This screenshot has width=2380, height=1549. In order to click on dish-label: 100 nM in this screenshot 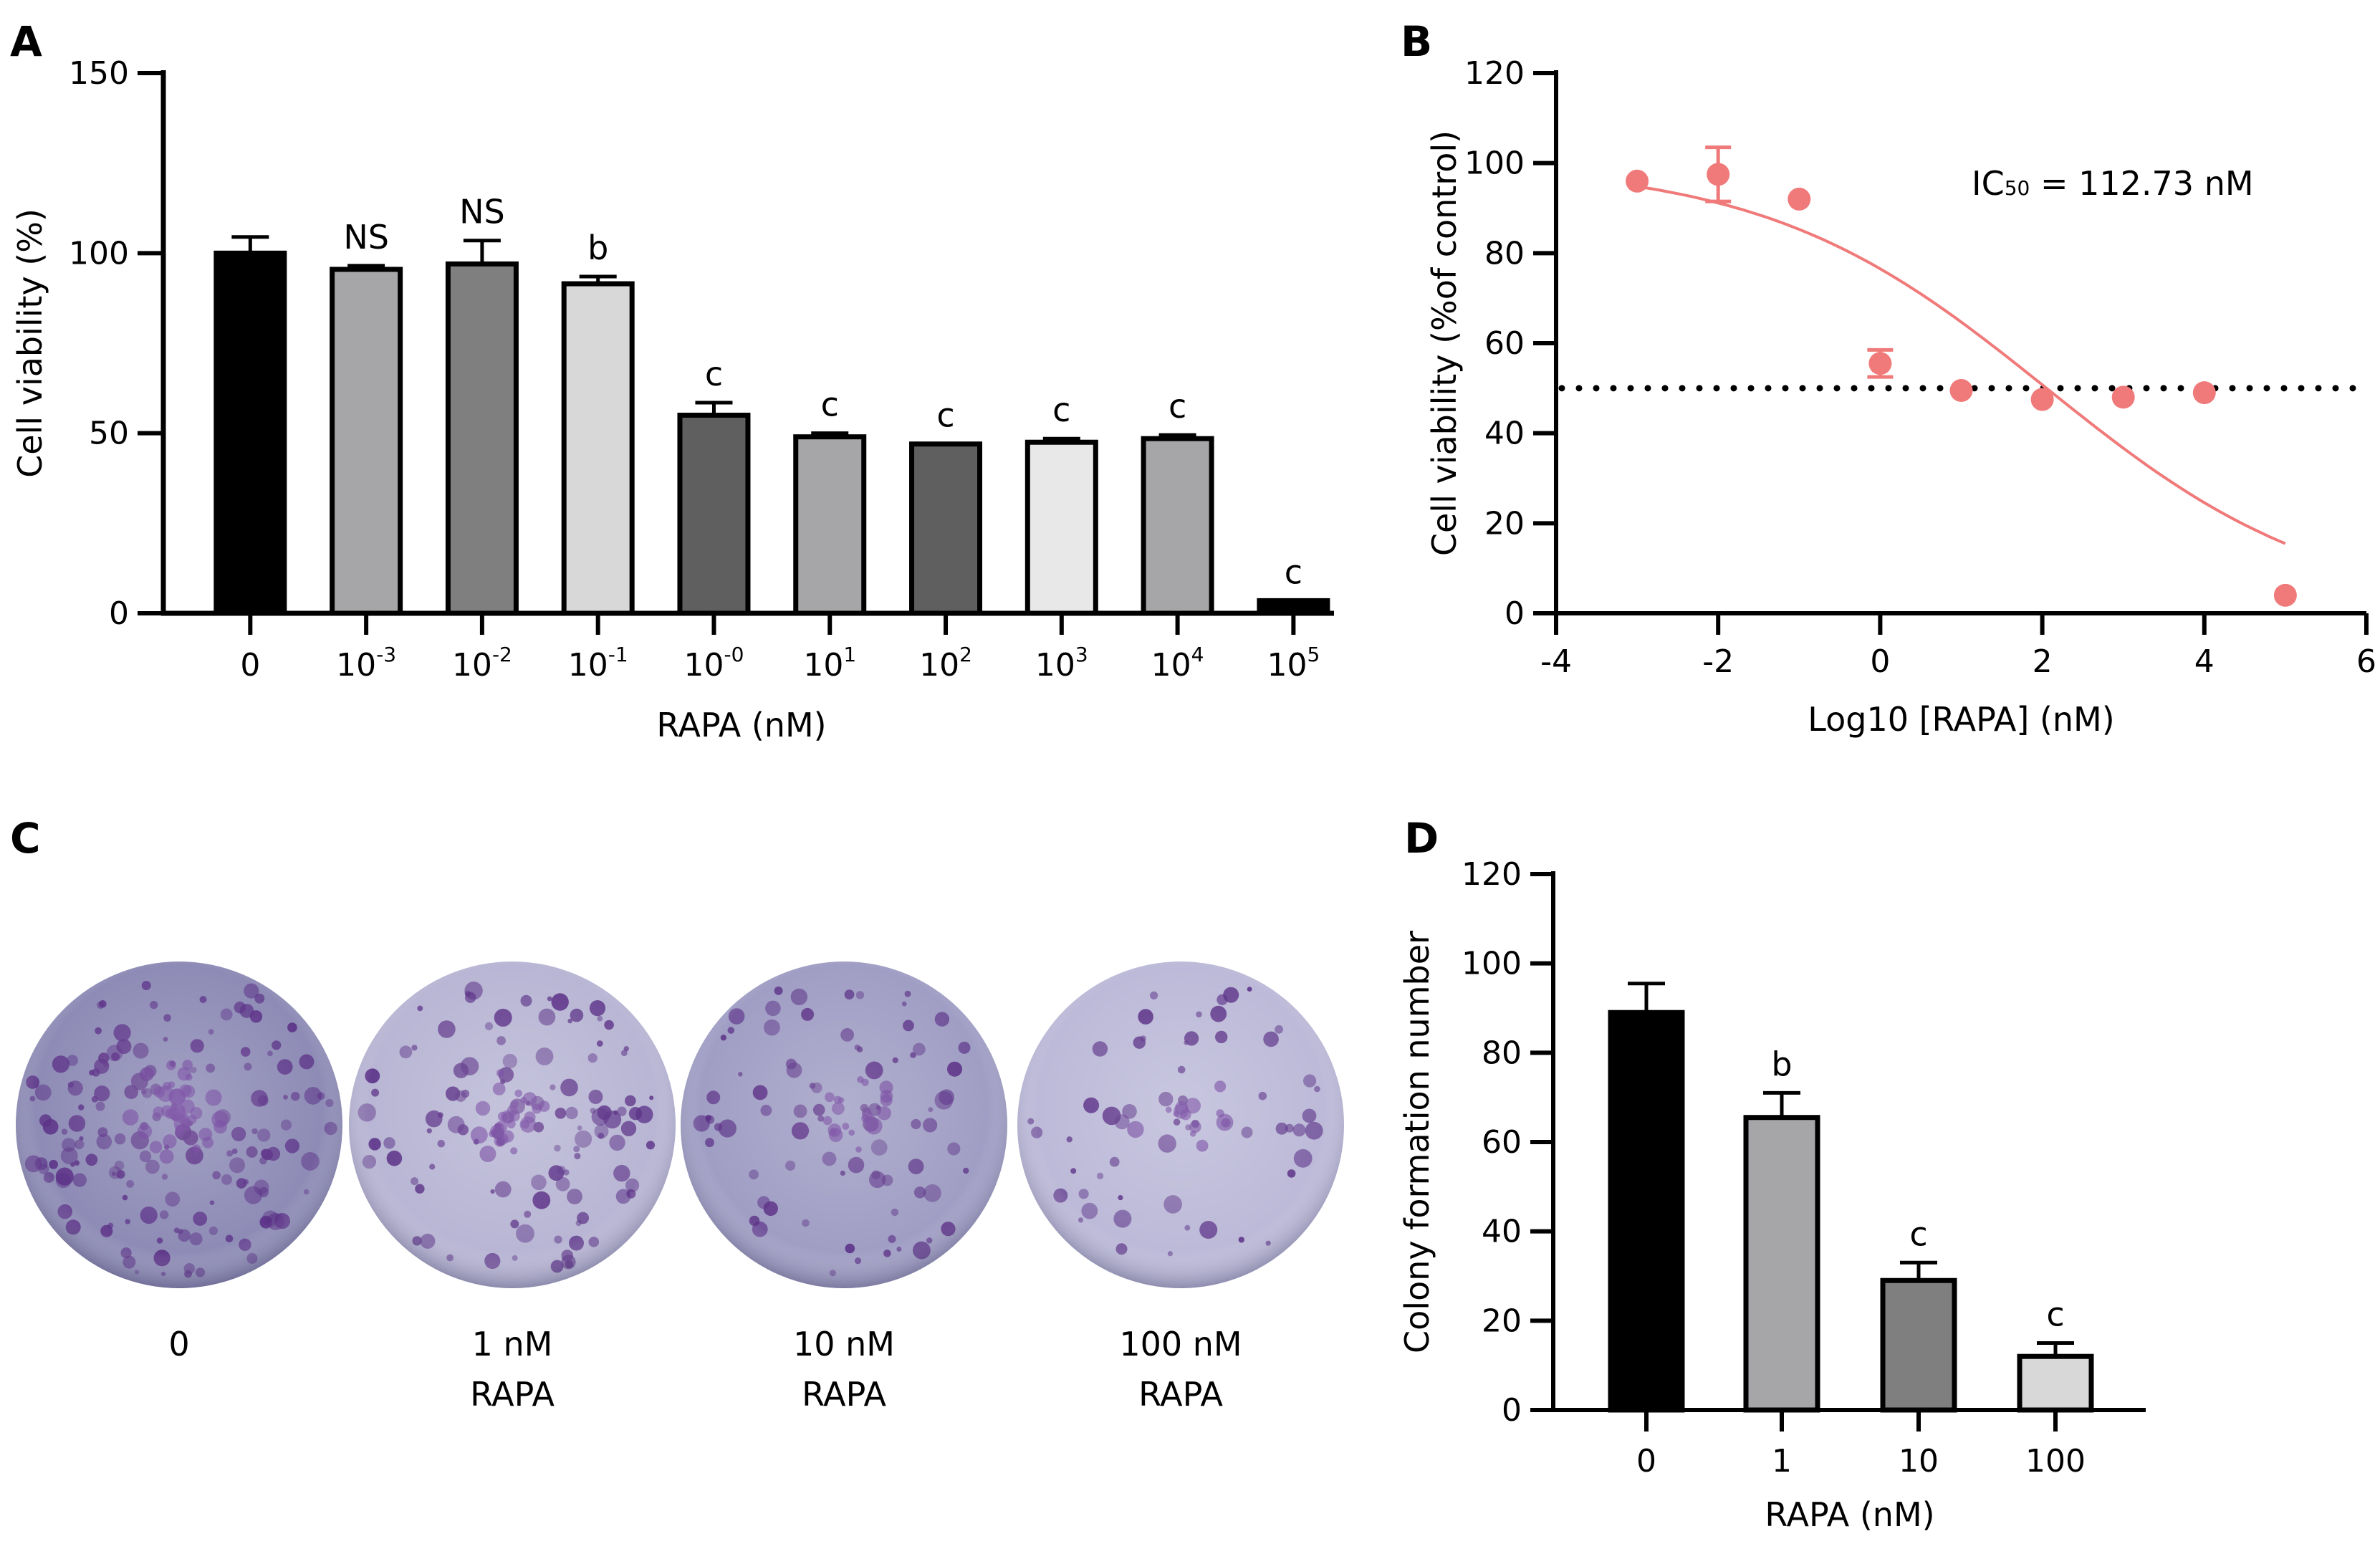, I will do `click(1180, 1344)`.